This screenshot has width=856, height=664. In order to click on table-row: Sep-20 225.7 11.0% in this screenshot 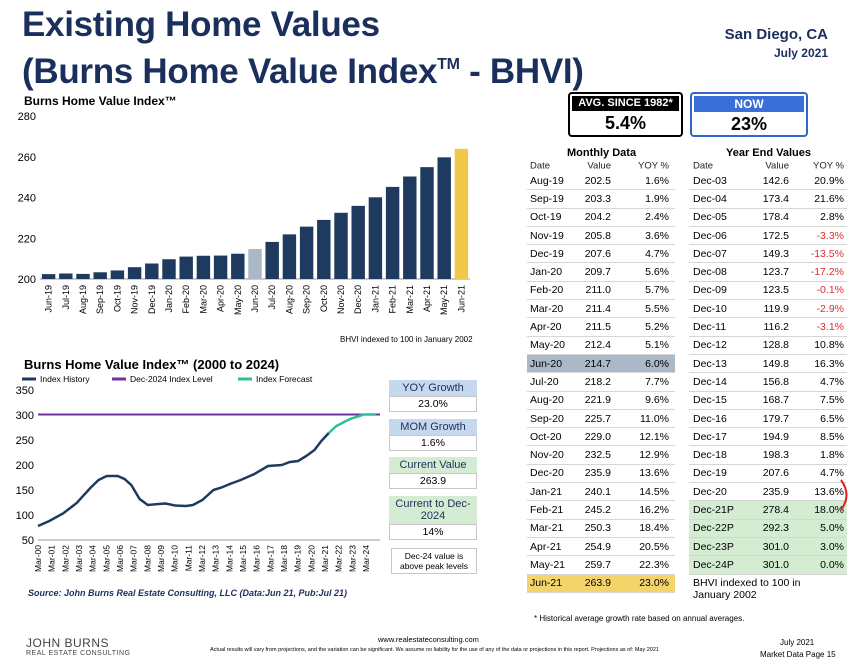, I will do `click(601, 419)`.